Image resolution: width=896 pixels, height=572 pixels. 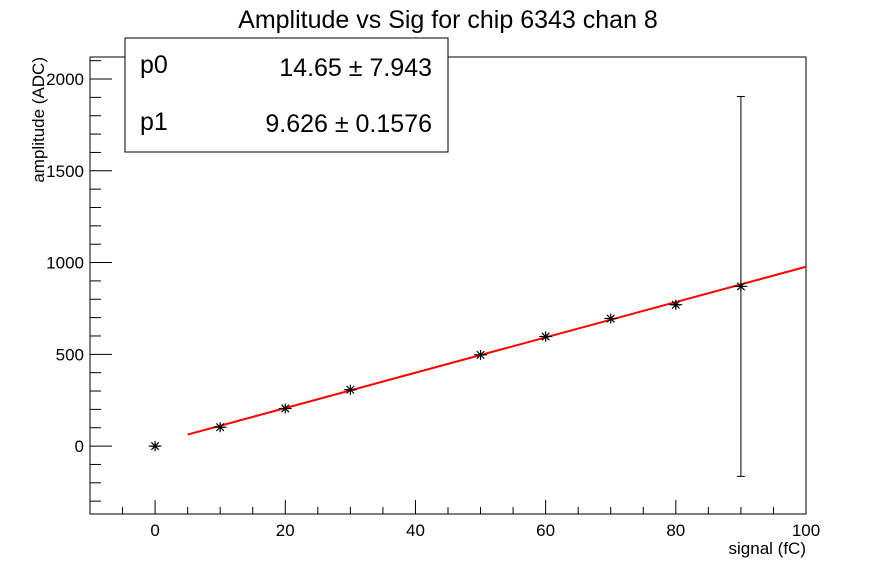 I want to click on x-tick-label: 100, so click(x=806, y=530).